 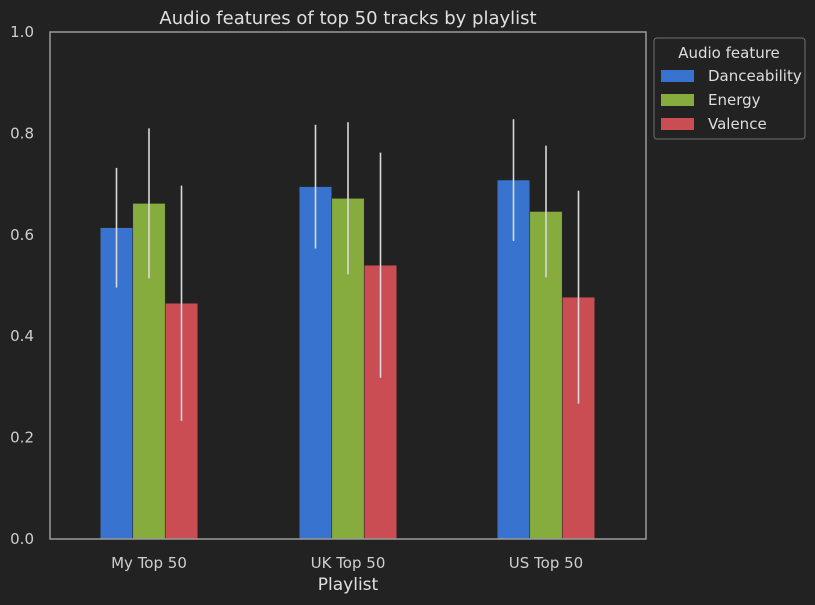 What do you see at coordinates (149, 563) in the screenshot?
I see `x-tick-label: My Top 50` at bounding box center [149, 563].